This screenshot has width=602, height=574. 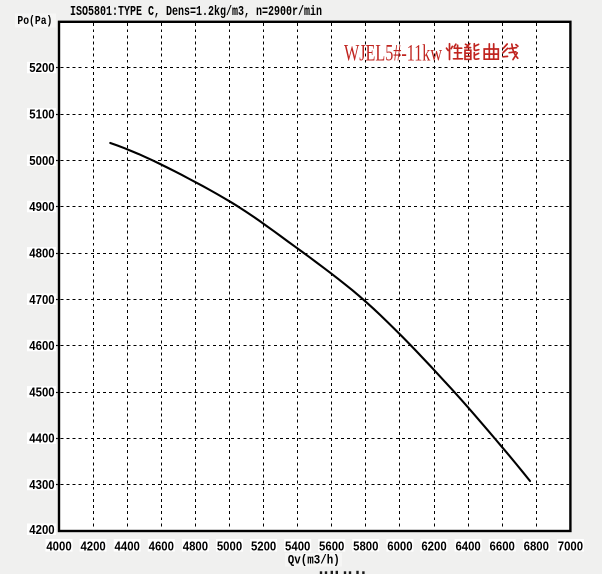 What do you see at coordinates (331, 545) in the screenshot?
I see `svg-text: 5600` at bounding box center [331, 545].